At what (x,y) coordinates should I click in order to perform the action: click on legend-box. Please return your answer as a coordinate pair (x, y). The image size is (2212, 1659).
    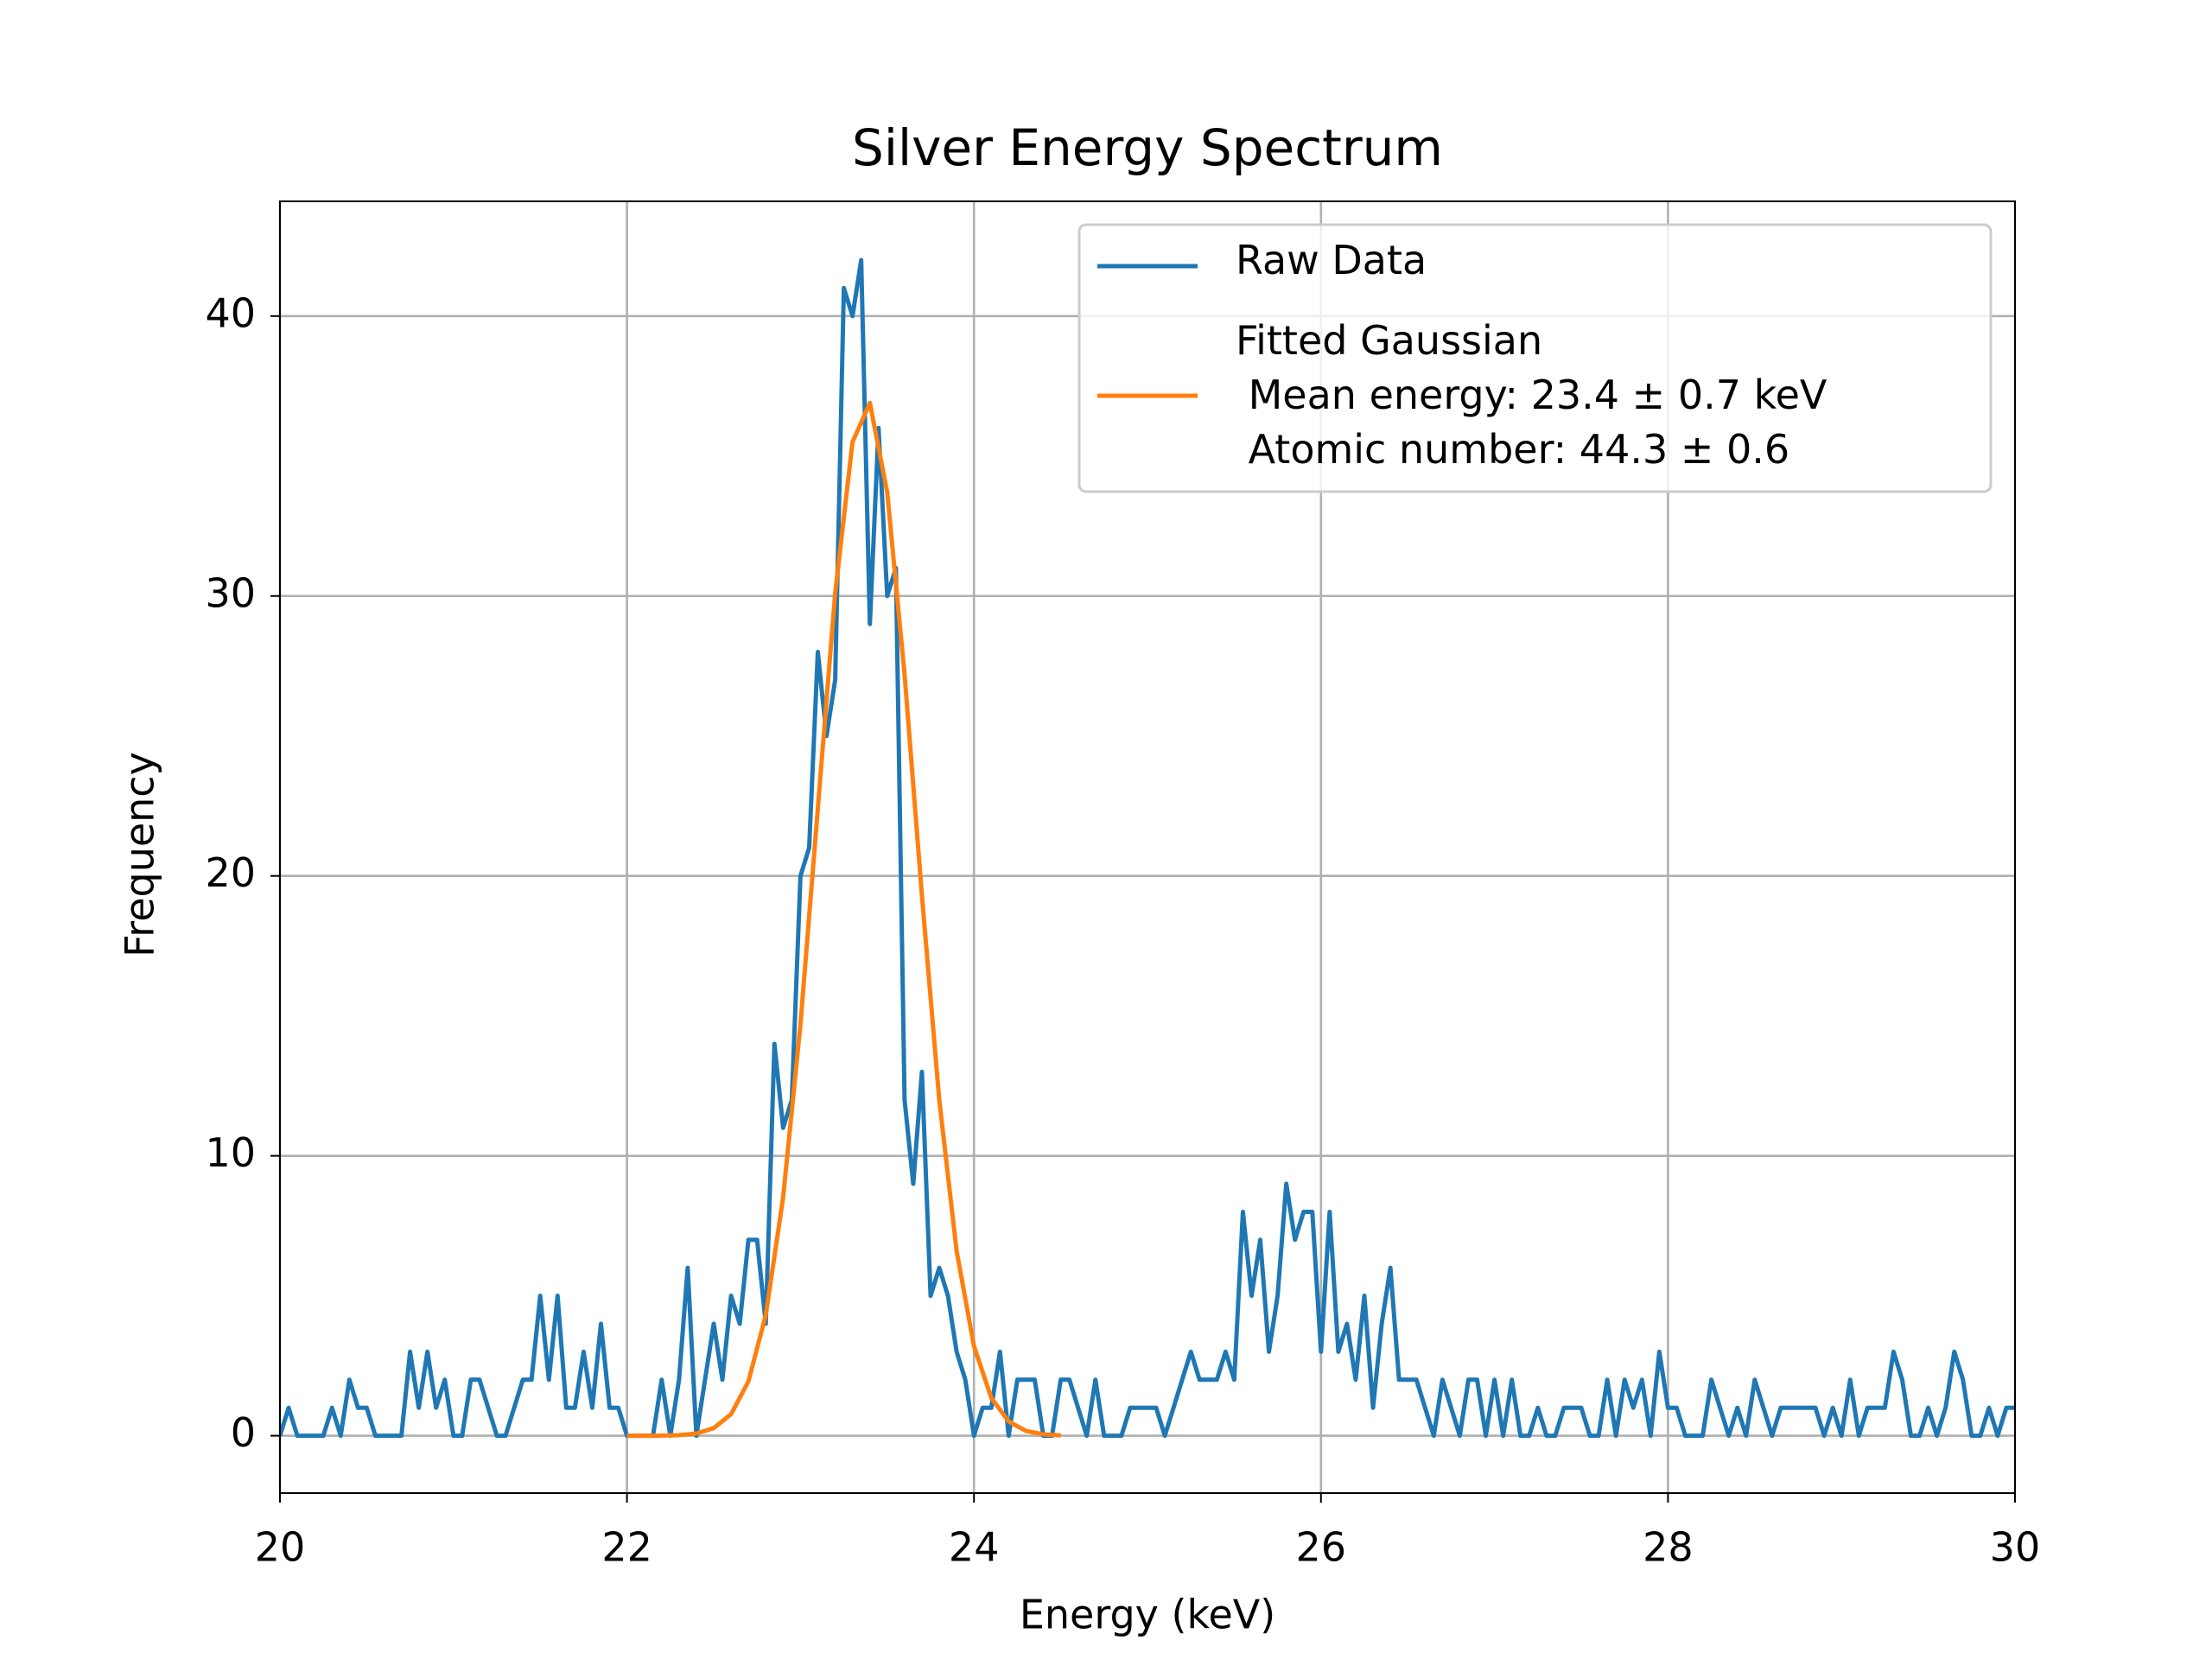
    Looking at the image, I should click on (1535, 358).